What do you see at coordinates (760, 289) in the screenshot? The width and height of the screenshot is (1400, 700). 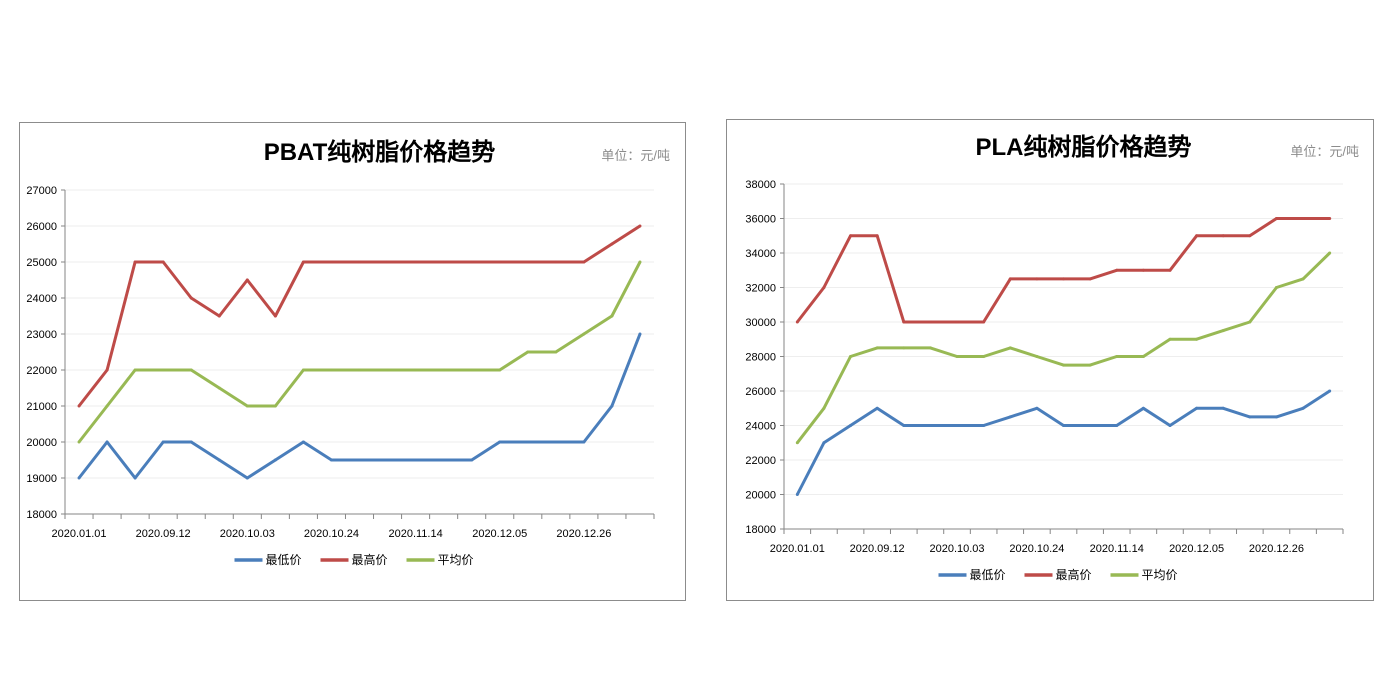 I see `y-tick-label: 32000` at bounding box center [760, 289].